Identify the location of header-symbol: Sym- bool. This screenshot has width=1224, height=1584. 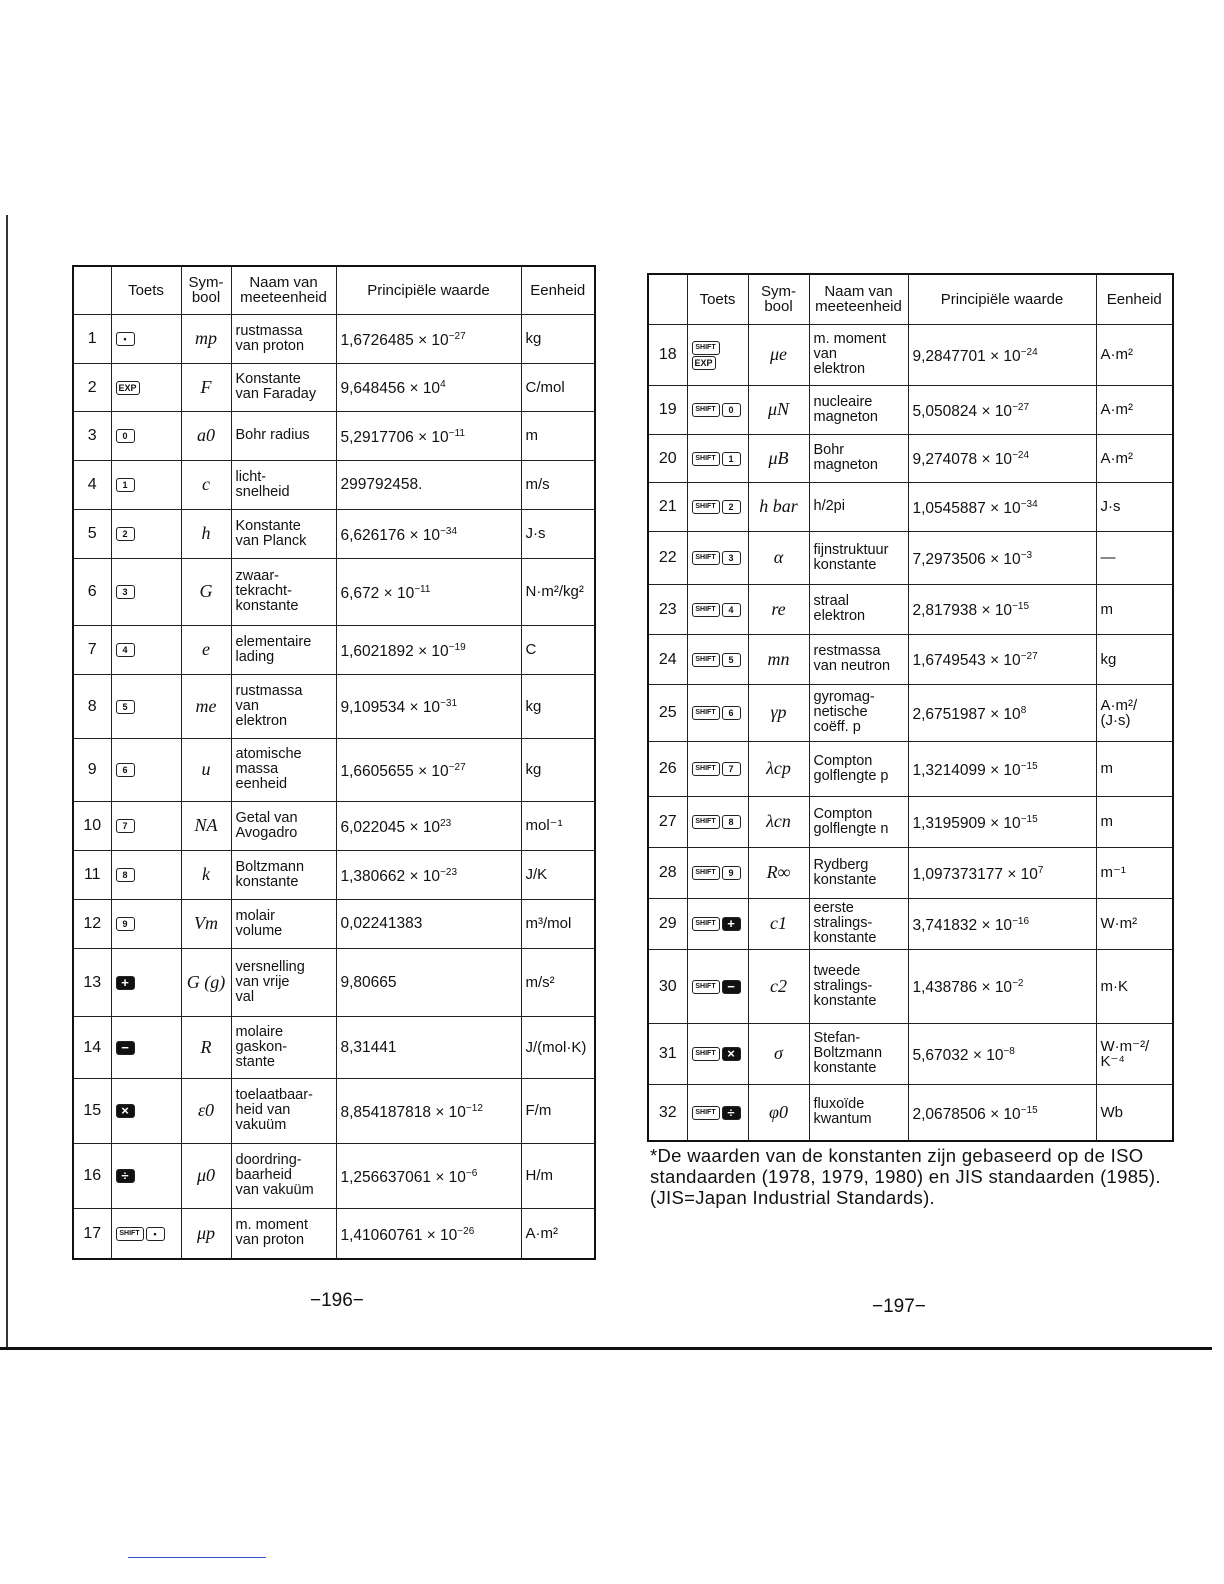
(778, 299).